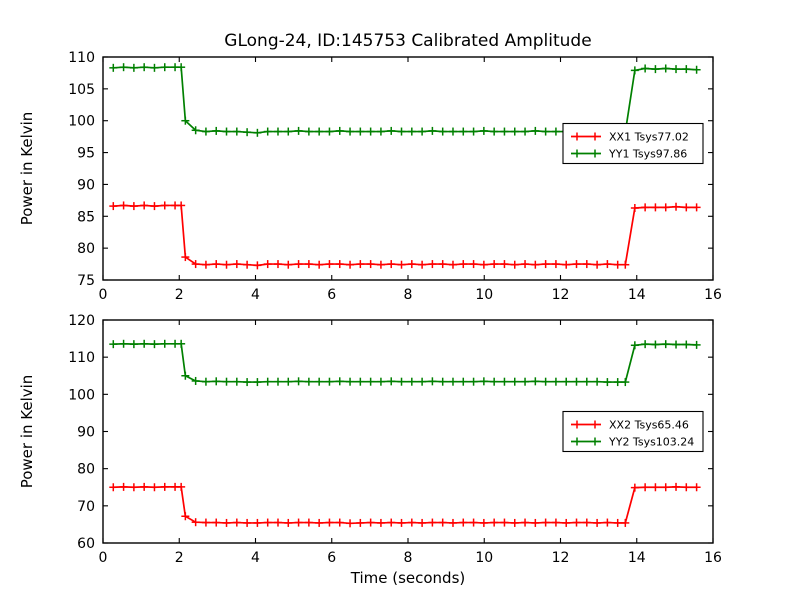  What do you see at coordinates (649, 137) in the screenshot?
I see `legend-label-0: XX1 Tsys77.02` at bounding box center [649, 137].